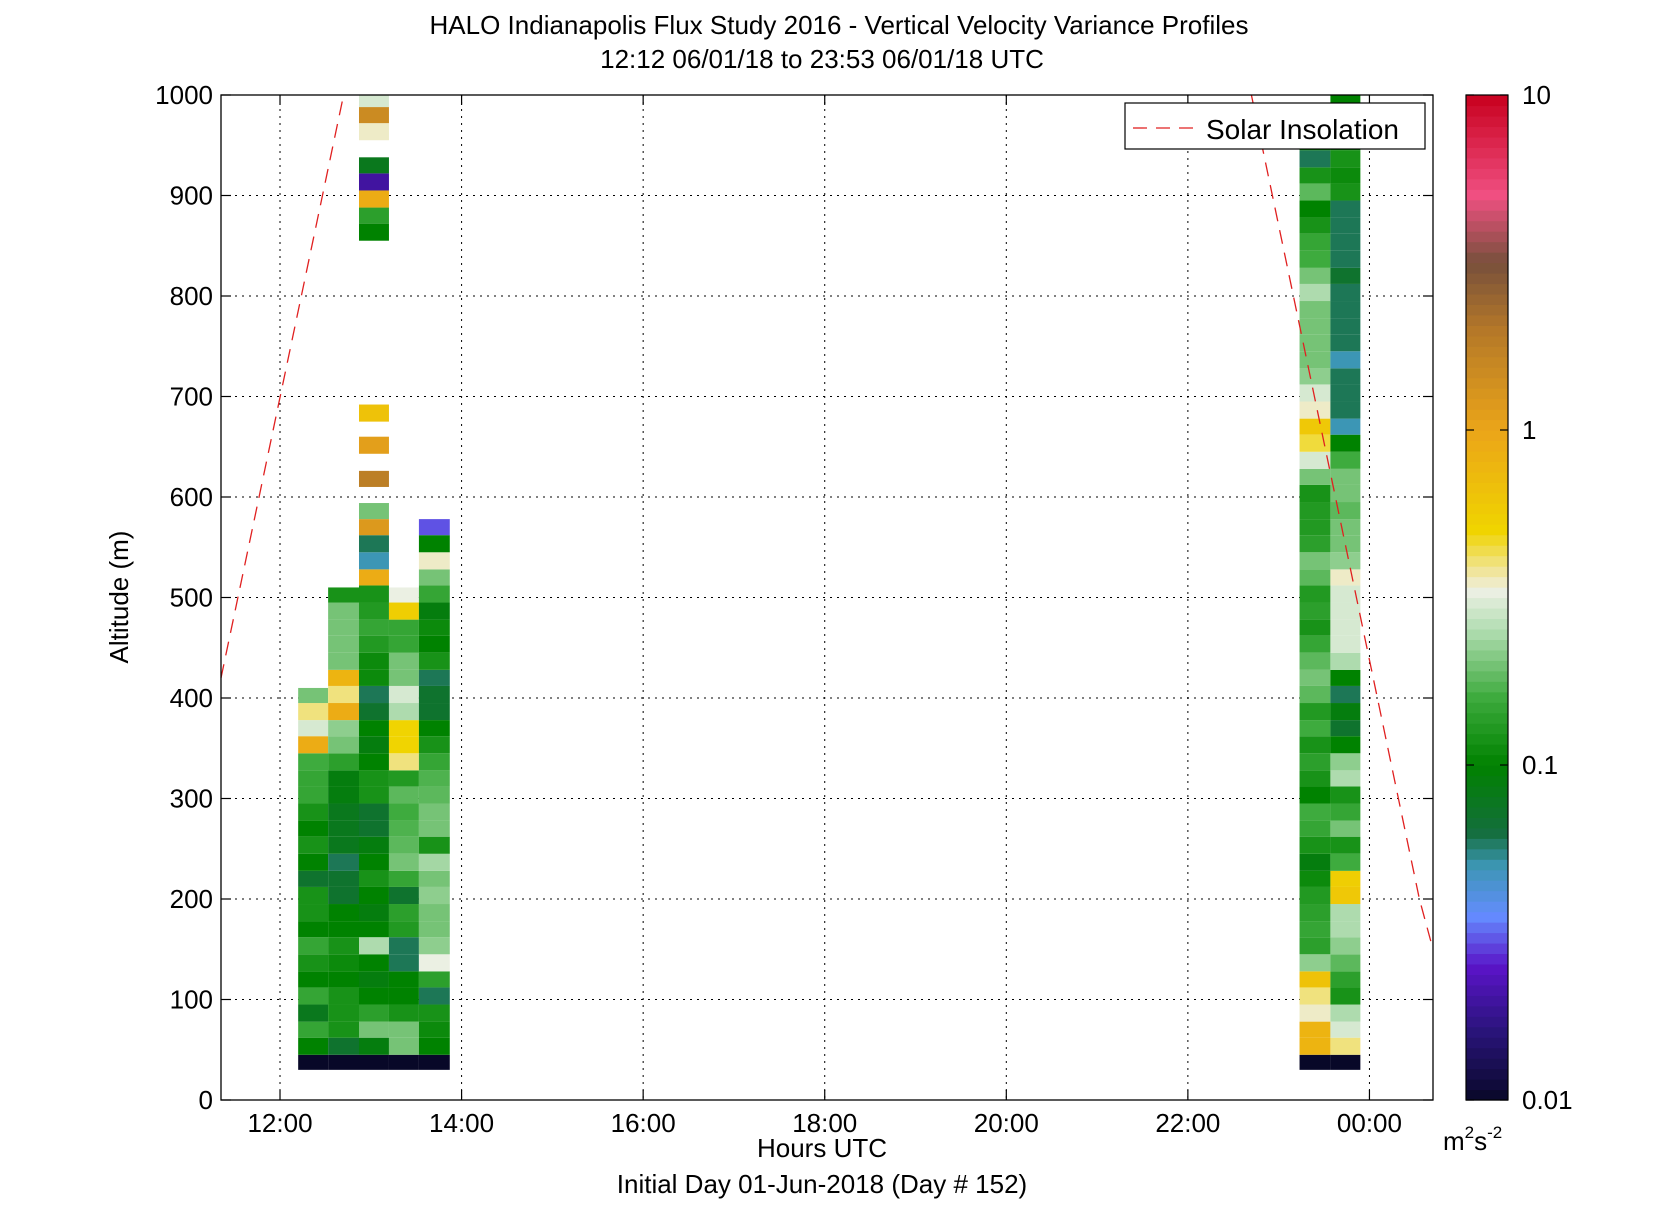 This screenshot has width=1679, height=1216. I want to click on x-tick-label: 22:00, so click(1187, 1123).